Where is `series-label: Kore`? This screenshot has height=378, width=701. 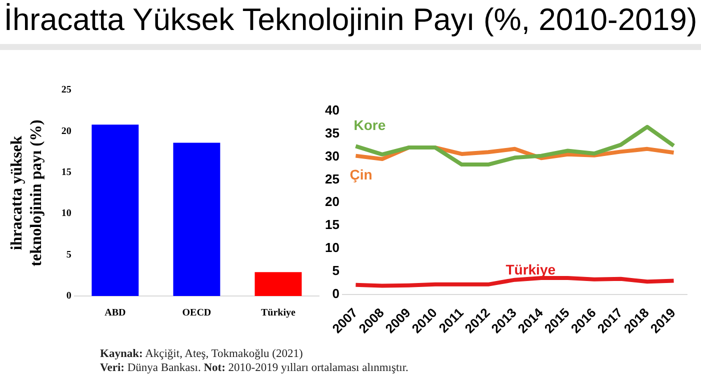 series-label: Kore is located at coordinates (370, 125).